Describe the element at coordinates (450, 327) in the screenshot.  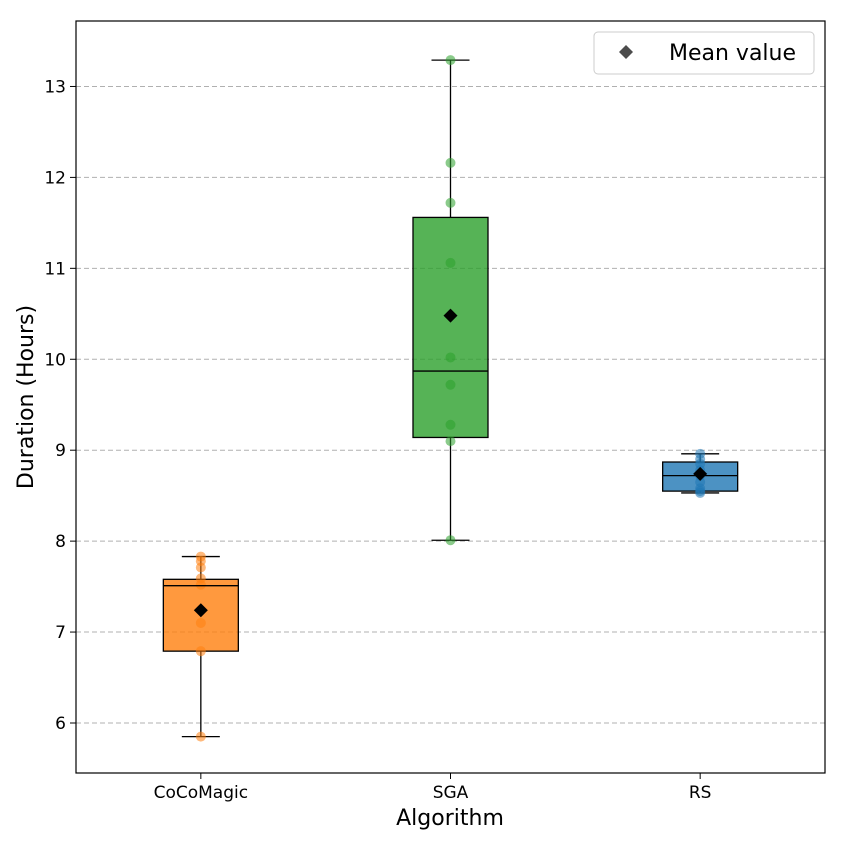
I see `box` at that location.